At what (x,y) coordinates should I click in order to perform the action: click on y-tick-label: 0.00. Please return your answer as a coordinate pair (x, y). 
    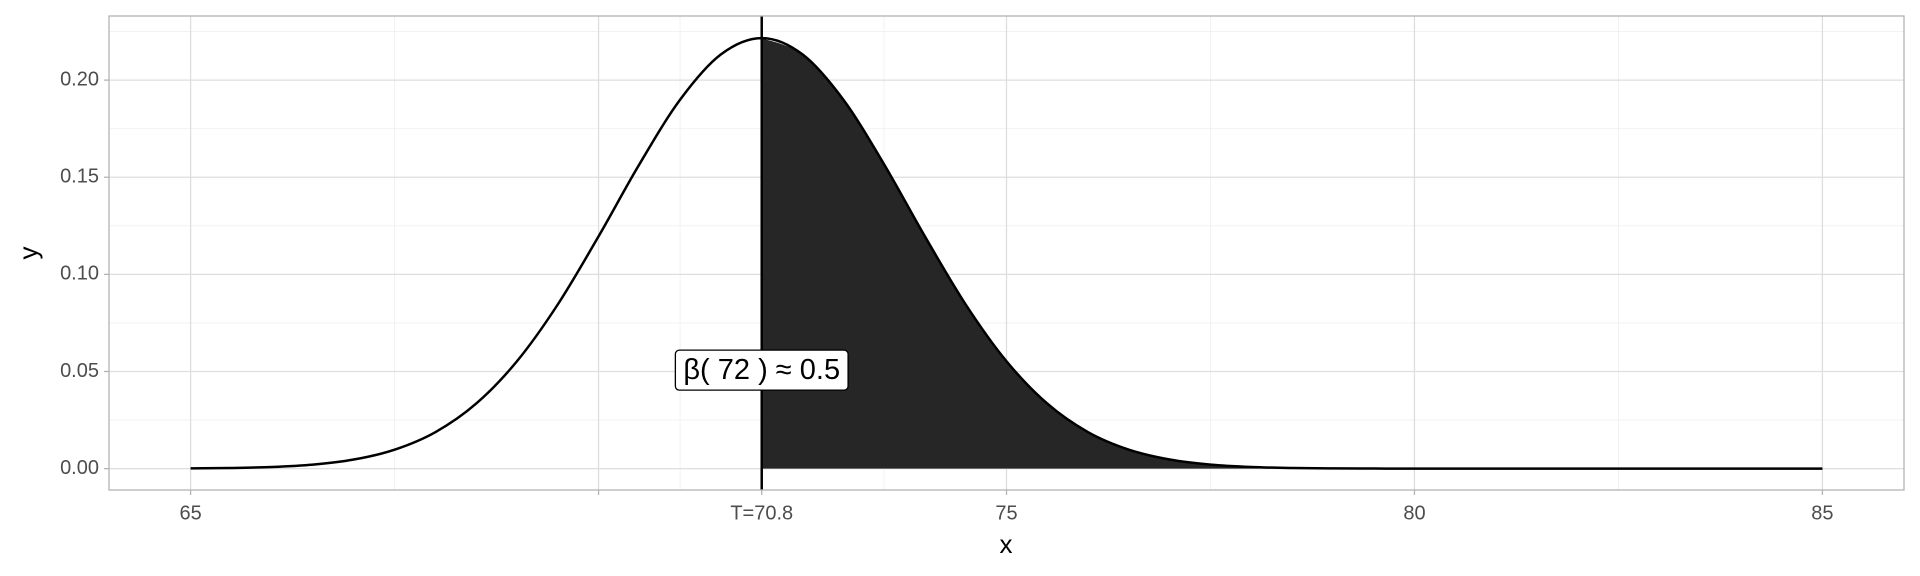
    Looking at the image, I should click on (79, 468).